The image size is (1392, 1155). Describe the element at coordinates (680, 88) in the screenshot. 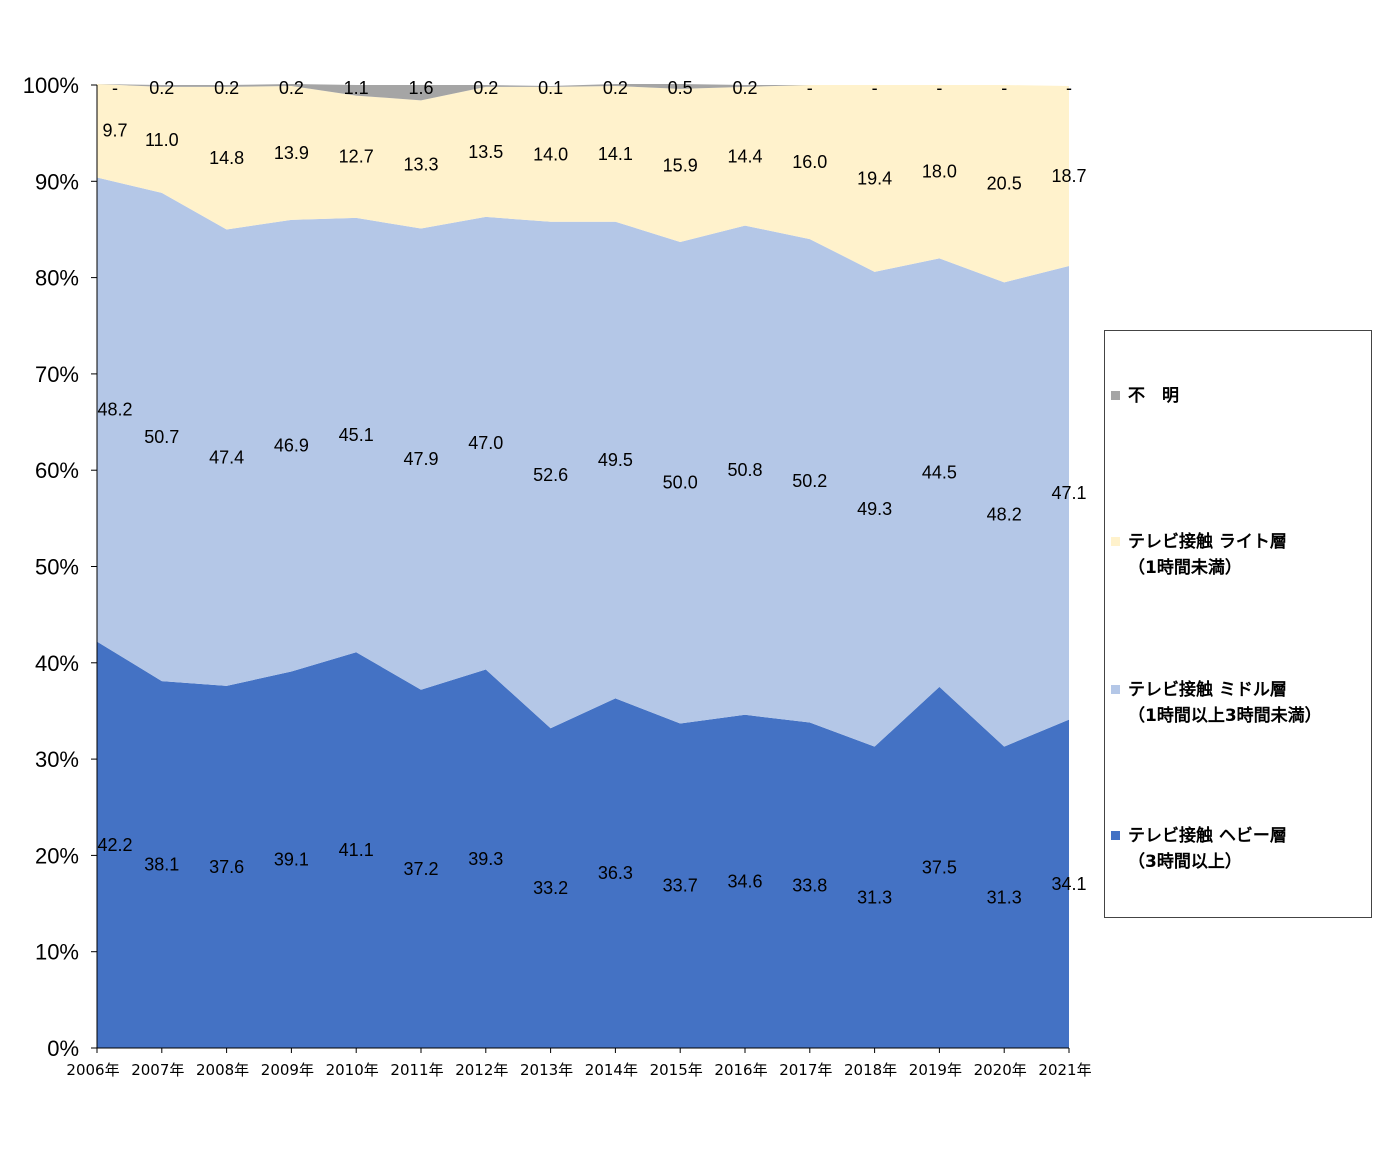

I see `data-label: 0.5` at that location.